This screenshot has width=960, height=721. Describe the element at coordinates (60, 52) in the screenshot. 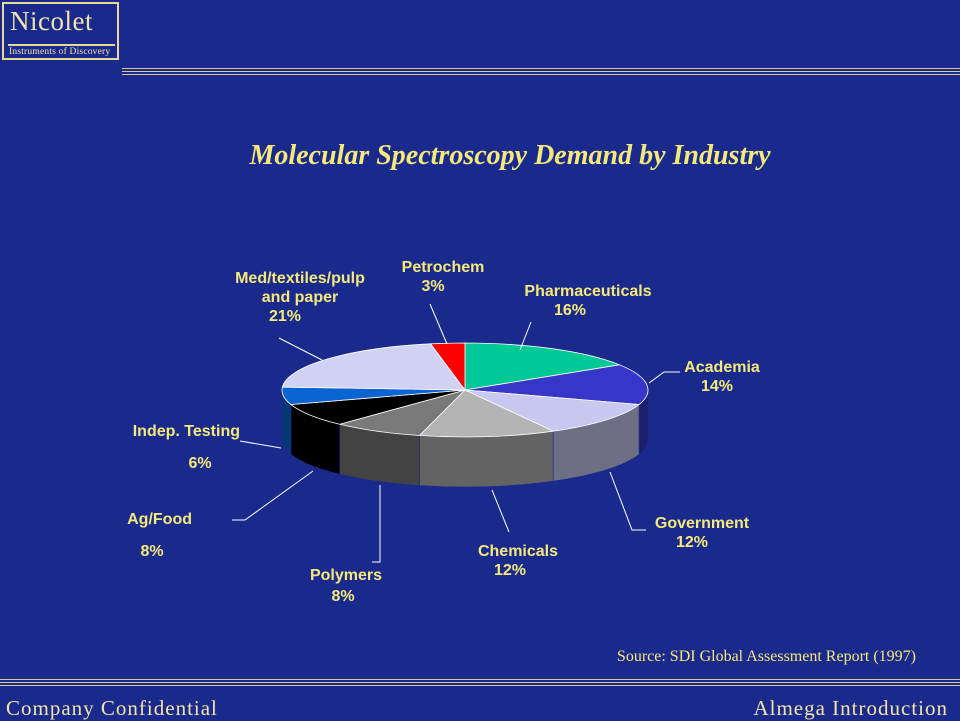

I see `logo-tagline: Instruments of Discovery` at that location.